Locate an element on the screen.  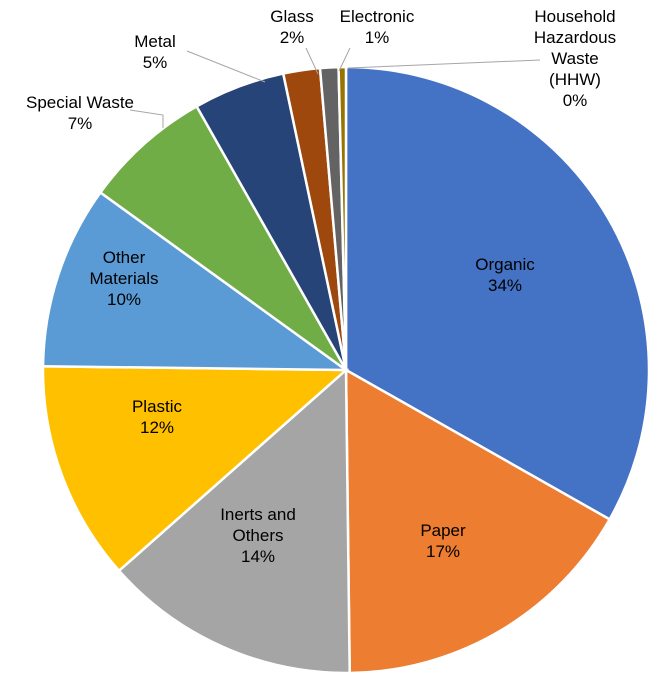
slice-percent: 17% is located at coordinates (443, 551).